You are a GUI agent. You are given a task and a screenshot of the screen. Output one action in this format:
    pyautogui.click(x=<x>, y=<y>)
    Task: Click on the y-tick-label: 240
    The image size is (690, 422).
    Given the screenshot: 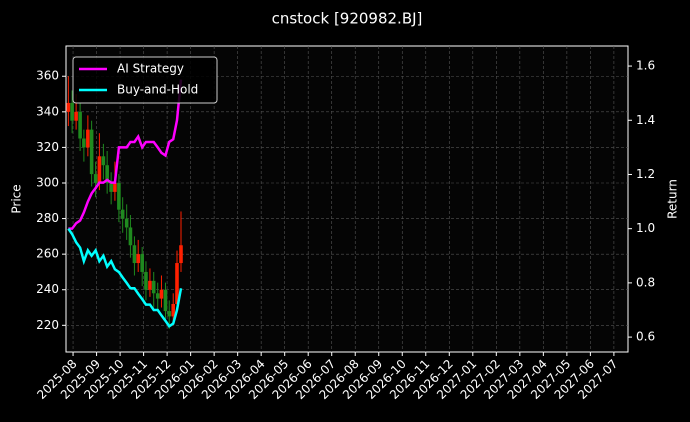 What is the action you would take?
    pyautogui.click(x=47, y=289)
    